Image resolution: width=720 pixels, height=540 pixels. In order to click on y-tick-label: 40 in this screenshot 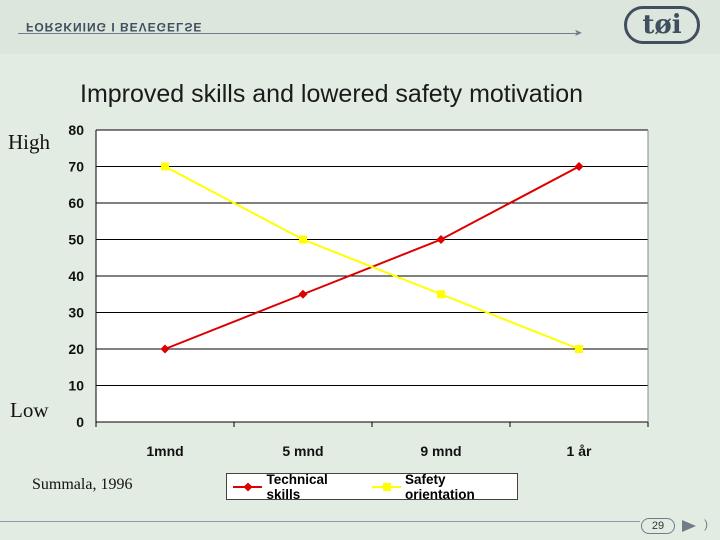, I will do `click(76, 276)`.